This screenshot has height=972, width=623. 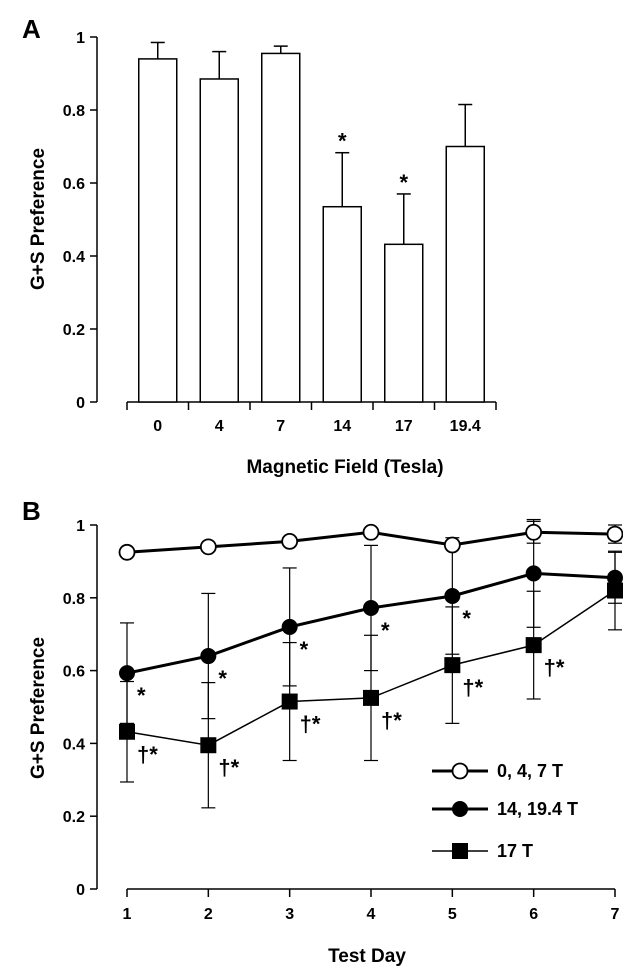 I want to click on panel-b-y-tick-label: 0.6, so click(x=74, y=672).